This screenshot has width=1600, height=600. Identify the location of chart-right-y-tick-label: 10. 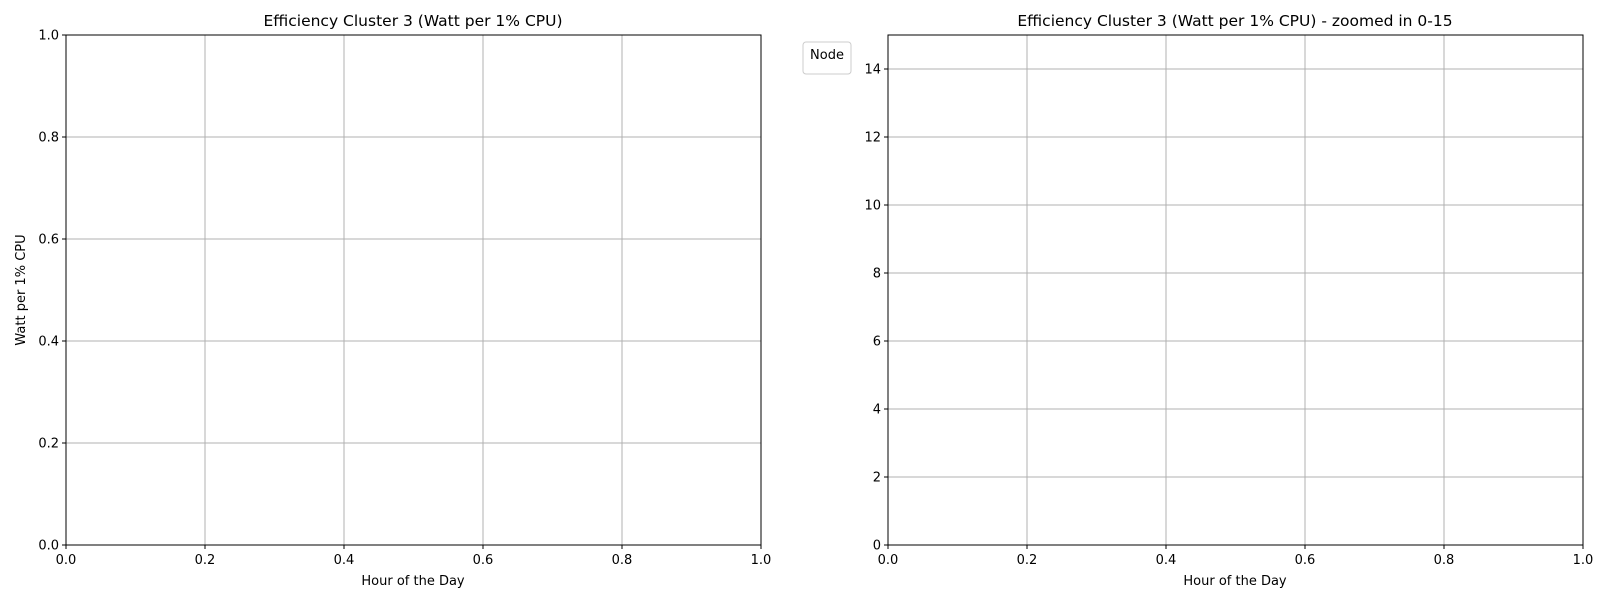
(872, 206).